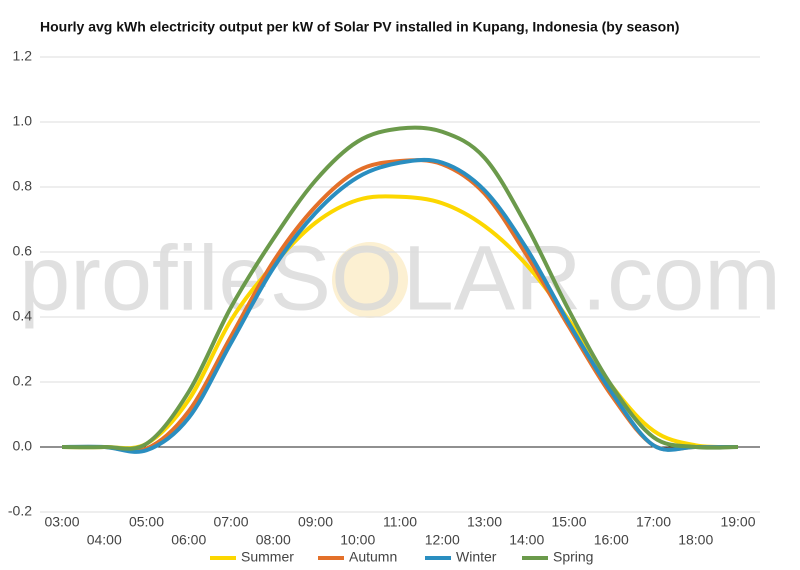 The height and width of the screenshot is (570, 800). I want to click on legend-label: Autumn, so click(373, 557).